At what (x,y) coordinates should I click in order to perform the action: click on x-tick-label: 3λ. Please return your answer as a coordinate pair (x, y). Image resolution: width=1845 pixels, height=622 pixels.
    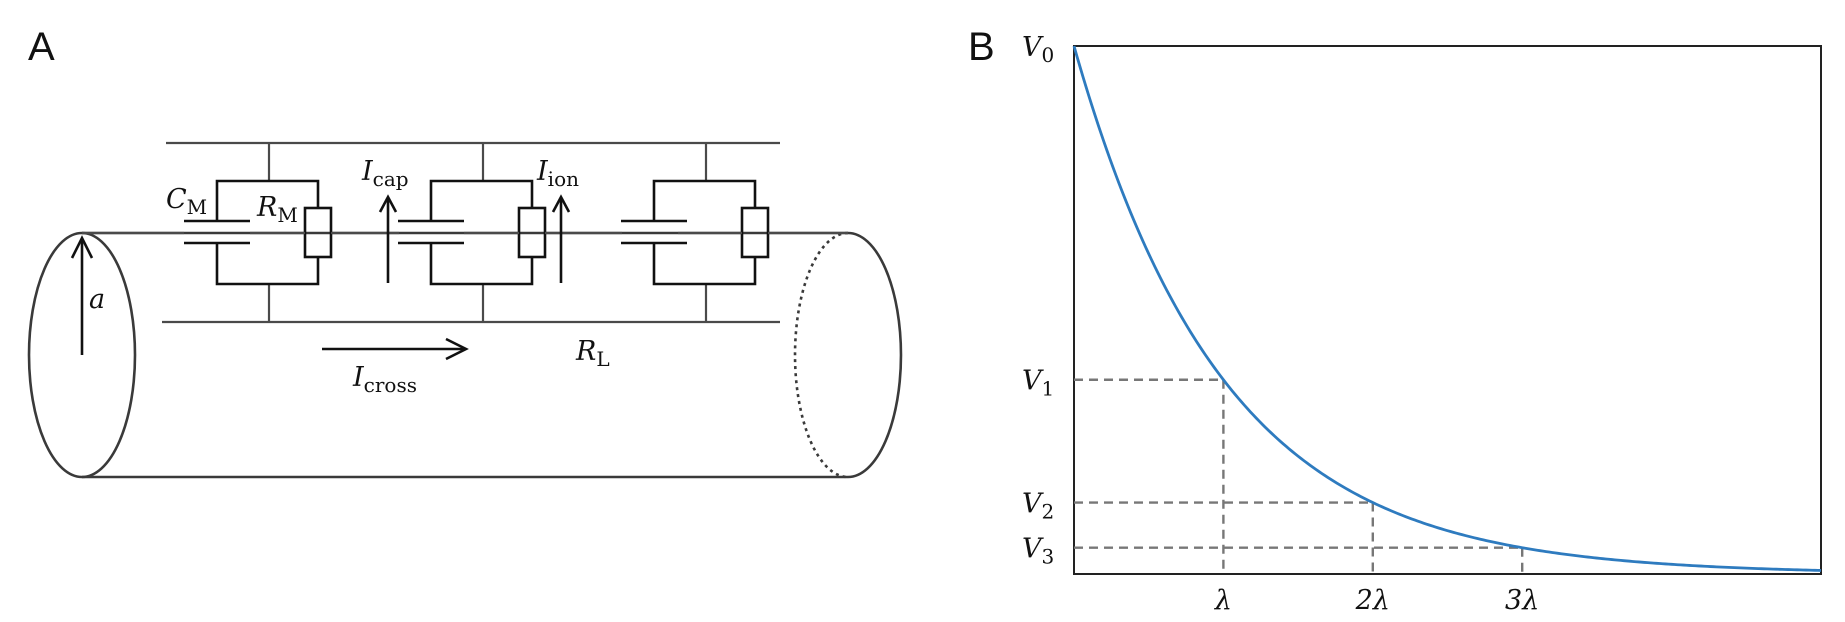
    Looking at the image, I should click on (1522, 600).